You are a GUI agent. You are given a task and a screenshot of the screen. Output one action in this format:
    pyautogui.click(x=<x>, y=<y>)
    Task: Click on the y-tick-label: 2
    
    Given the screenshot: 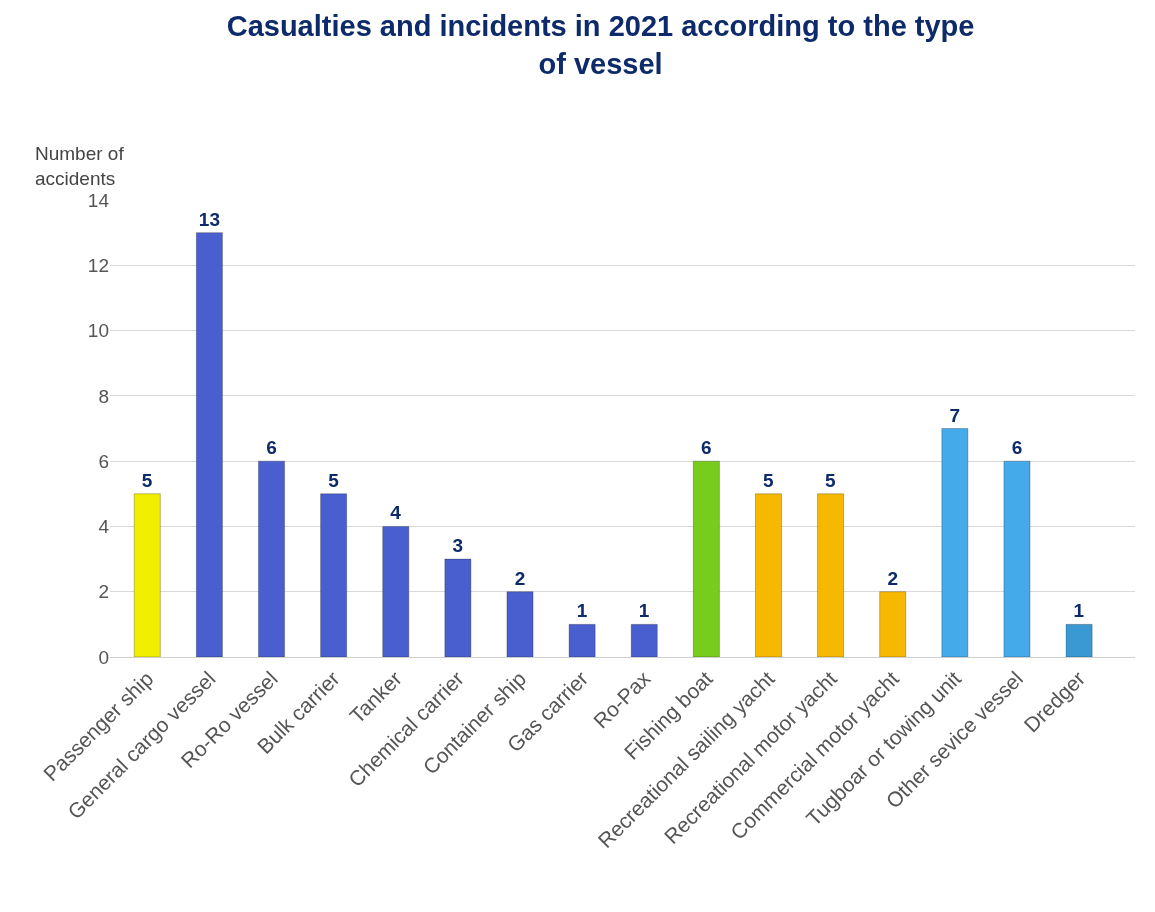 What is the action you would take?
    pyautogui.click(x=103, y=592)
    